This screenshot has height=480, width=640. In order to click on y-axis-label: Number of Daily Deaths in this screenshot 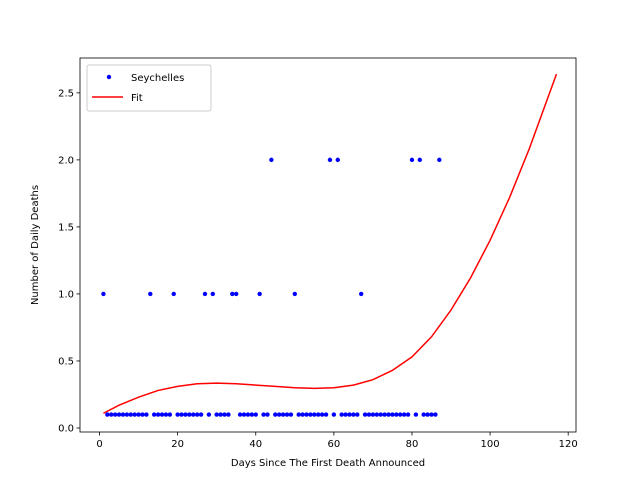, I will do `click(35, 245)`.